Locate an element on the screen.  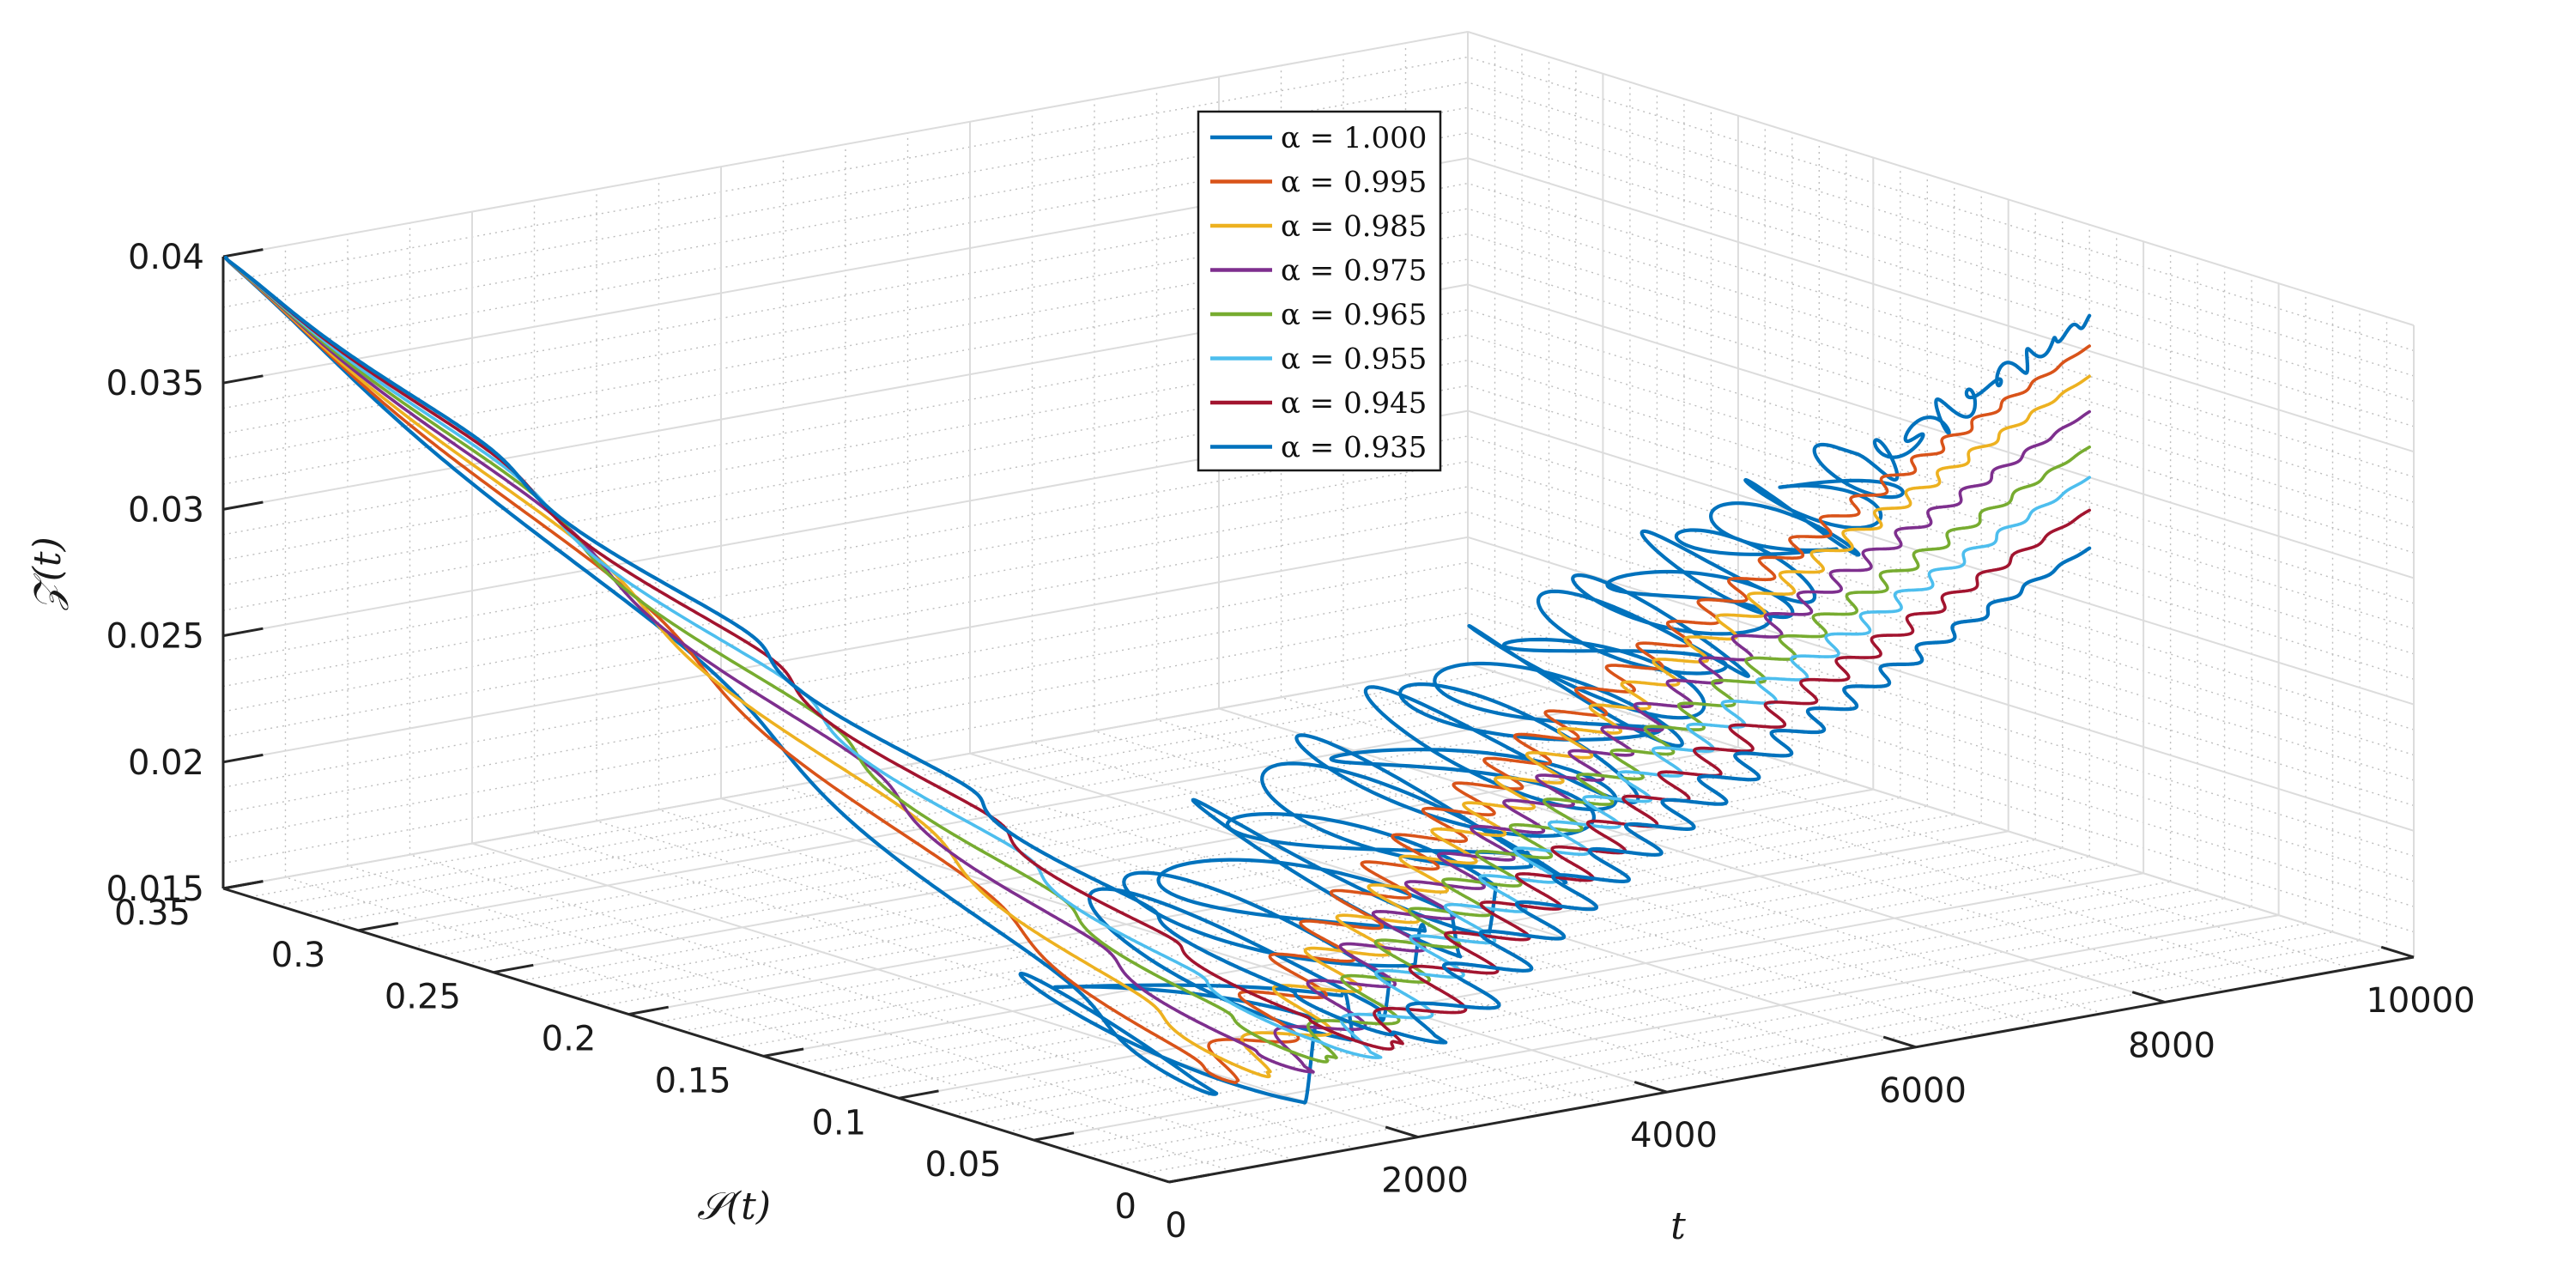
legend-label: α = 0.985 is located at coordinates (1354, 226).